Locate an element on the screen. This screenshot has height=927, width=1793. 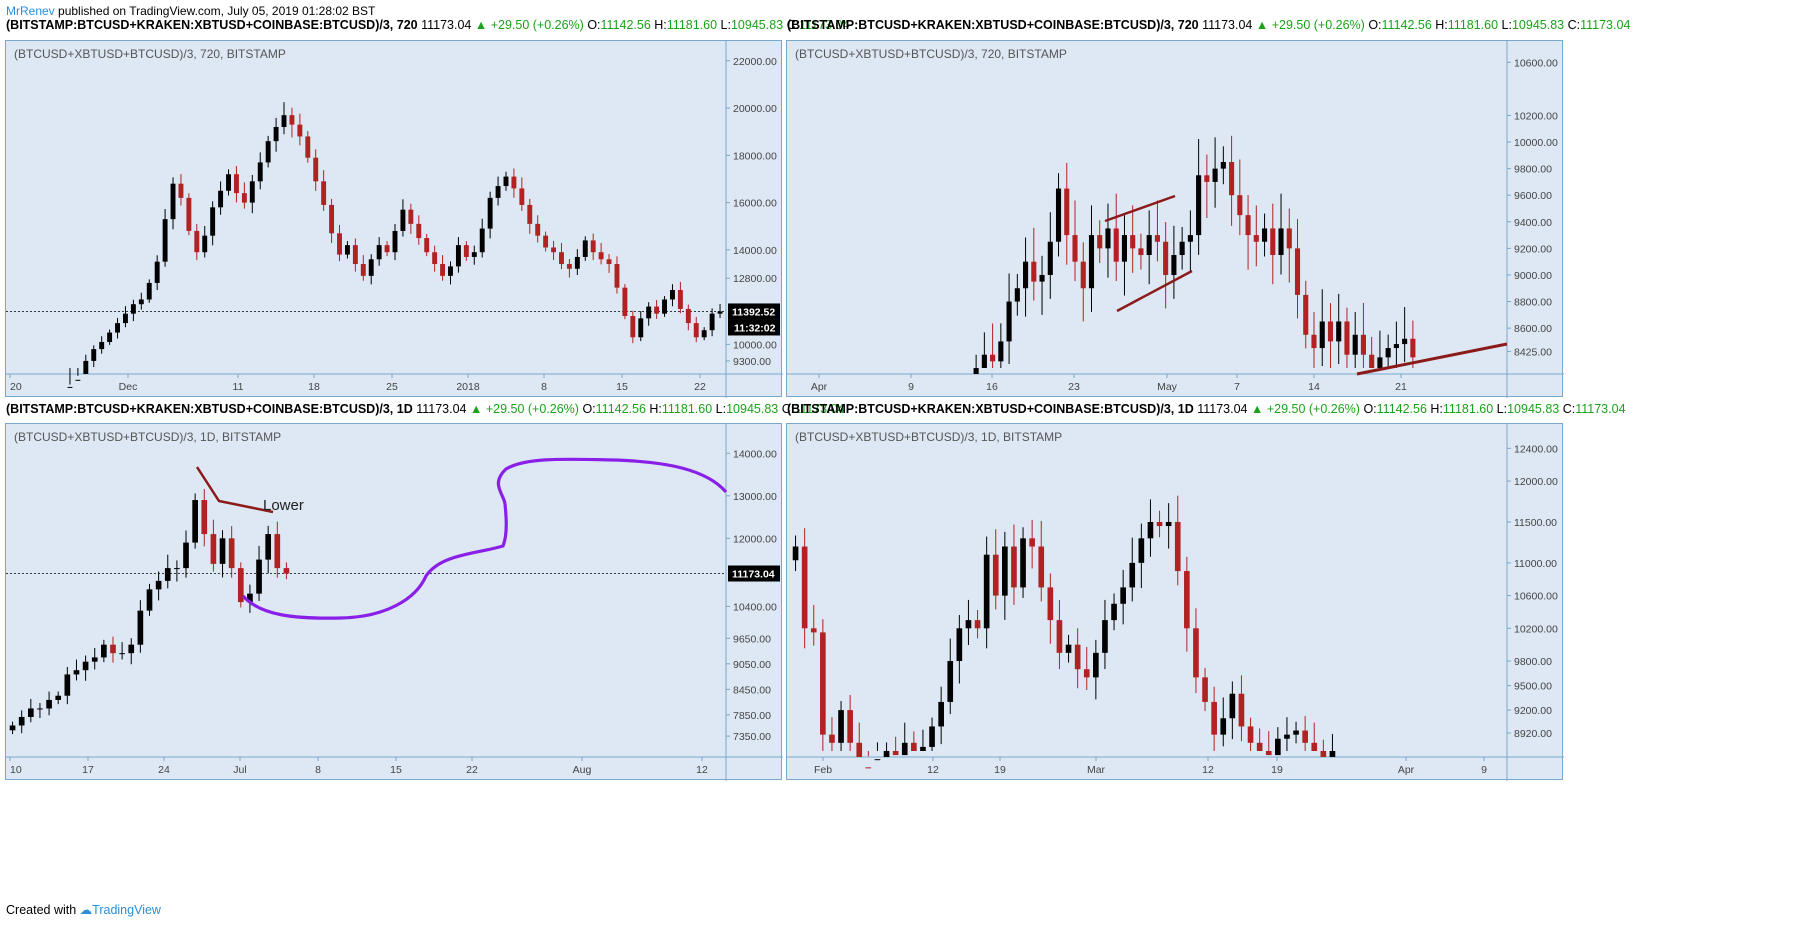
footer: Created with ☁TradingView is located at coordinates (83, 909).